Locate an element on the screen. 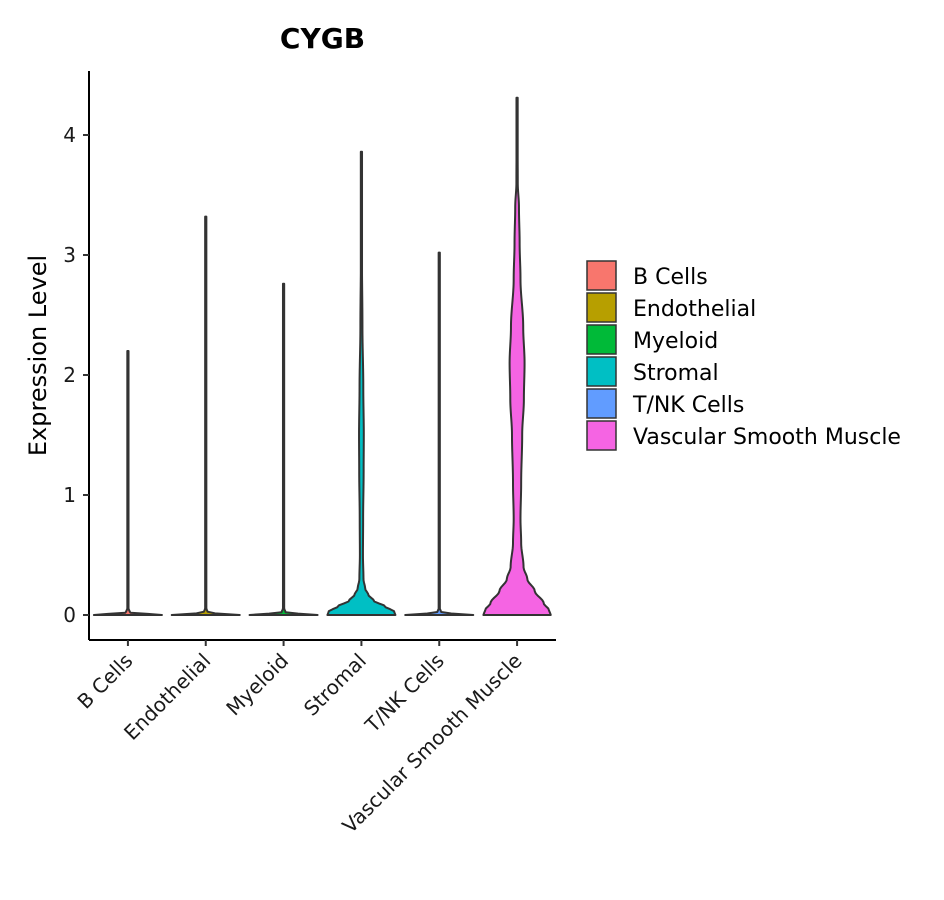 This screenshot has height=900, width=944. violin-t-nk-cells is located at coordinates (439, 433).